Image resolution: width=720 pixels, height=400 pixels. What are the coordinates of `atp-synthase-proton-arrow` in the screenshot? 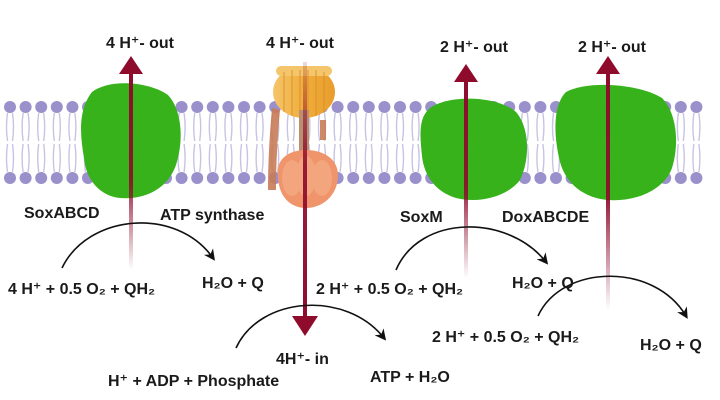 It's located at (305, 191).